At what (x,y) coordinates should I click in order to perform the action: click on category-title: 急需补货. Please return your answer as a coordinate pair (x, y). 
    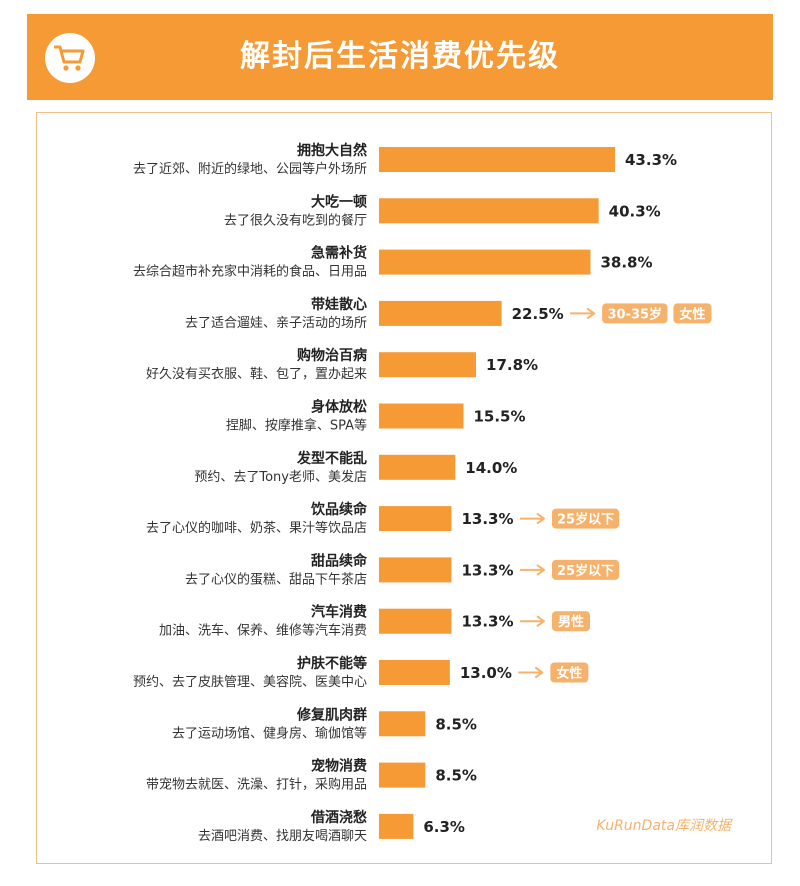
    Looking at the image, I should click on (339, 253).